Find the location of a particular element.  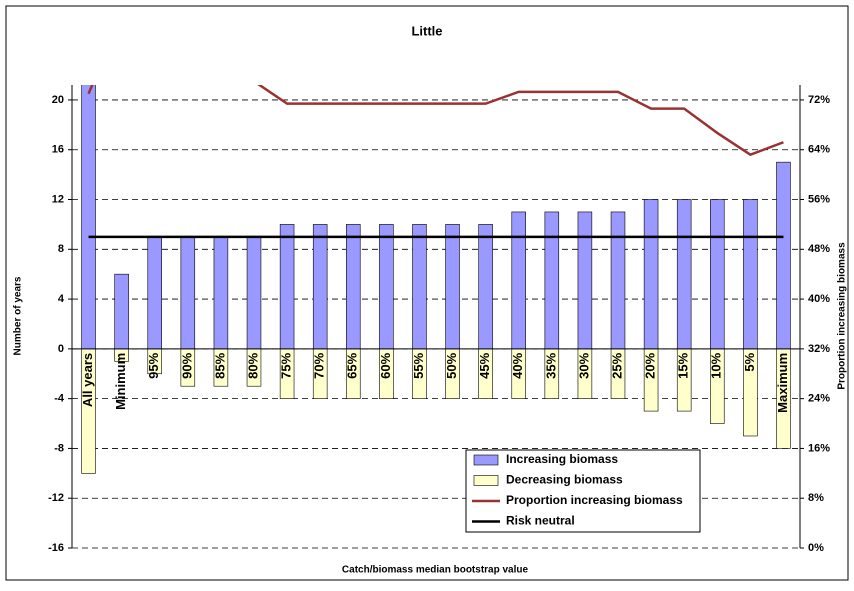

chart-title: Little is located at coordinates (426, 30).